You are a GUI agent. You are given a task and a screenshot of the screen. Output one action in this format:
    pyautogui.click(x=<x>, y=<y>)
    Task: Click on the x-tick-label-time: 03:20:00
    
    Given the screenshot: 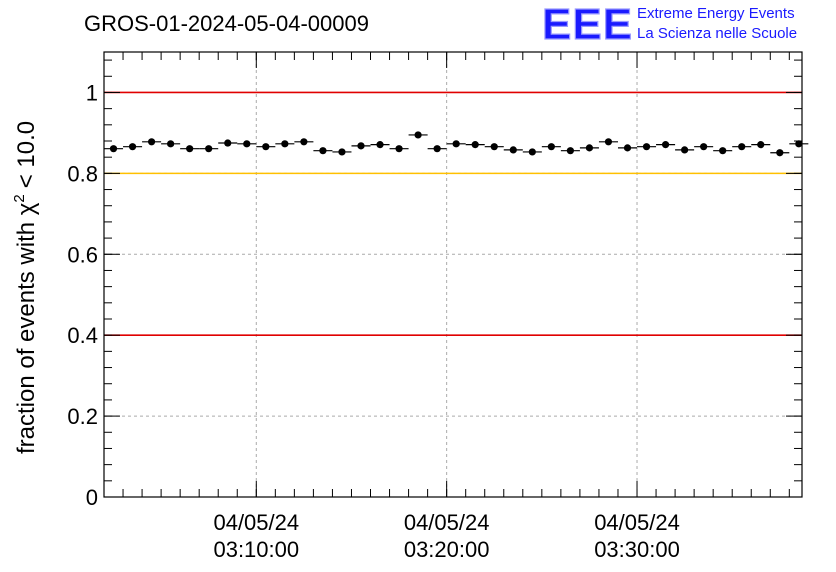 What is the action you would take?
    pyautogui.click(x=447, y=549)
    